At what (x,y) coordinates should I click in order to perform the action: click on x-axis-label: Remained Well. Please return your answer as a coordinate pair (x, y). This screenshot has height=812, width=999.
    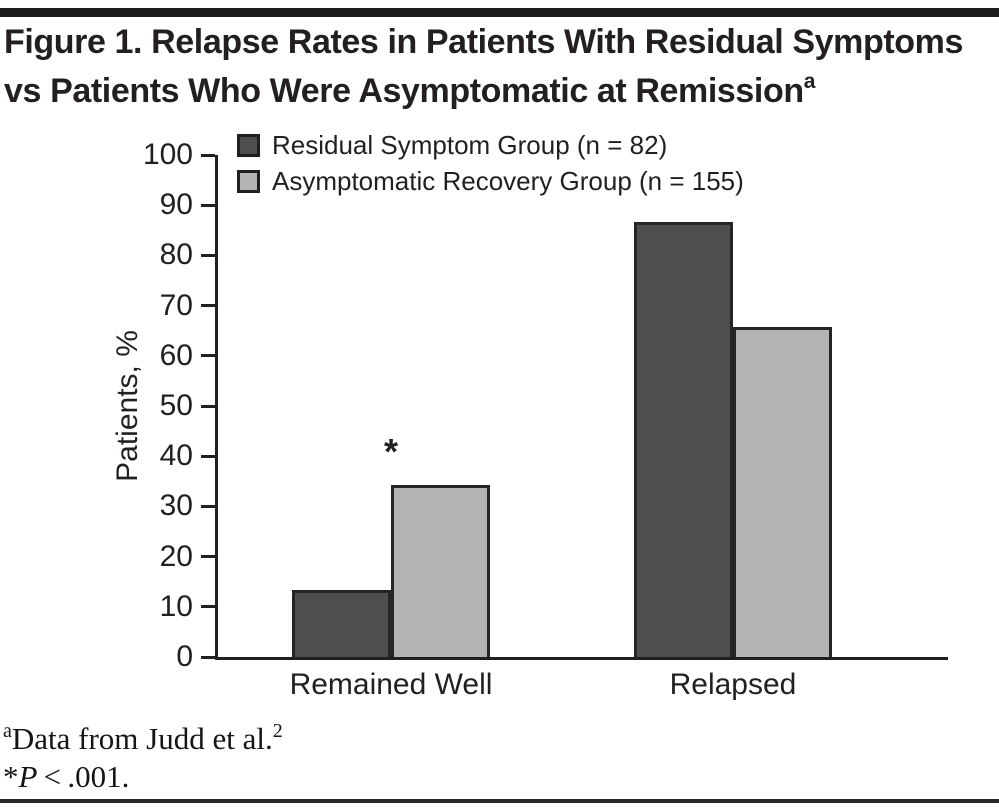
    Looking at the image, I should click on (391, 684).